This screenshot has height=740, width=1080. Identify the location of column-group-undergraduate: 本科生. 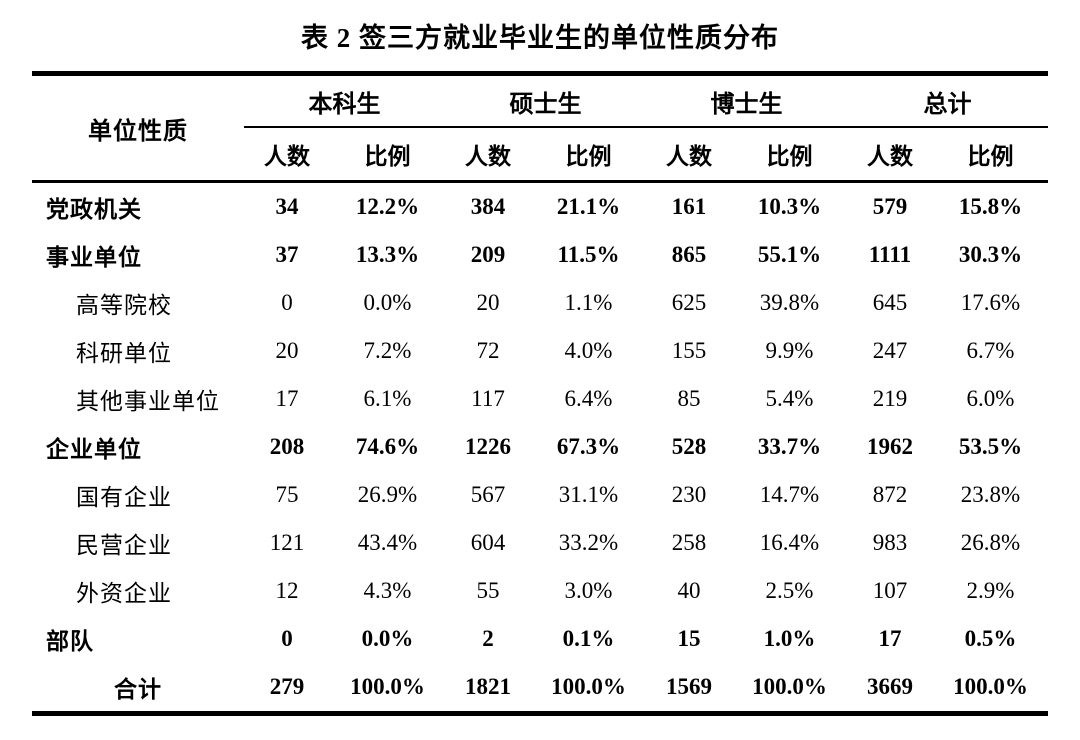
(344, 100).